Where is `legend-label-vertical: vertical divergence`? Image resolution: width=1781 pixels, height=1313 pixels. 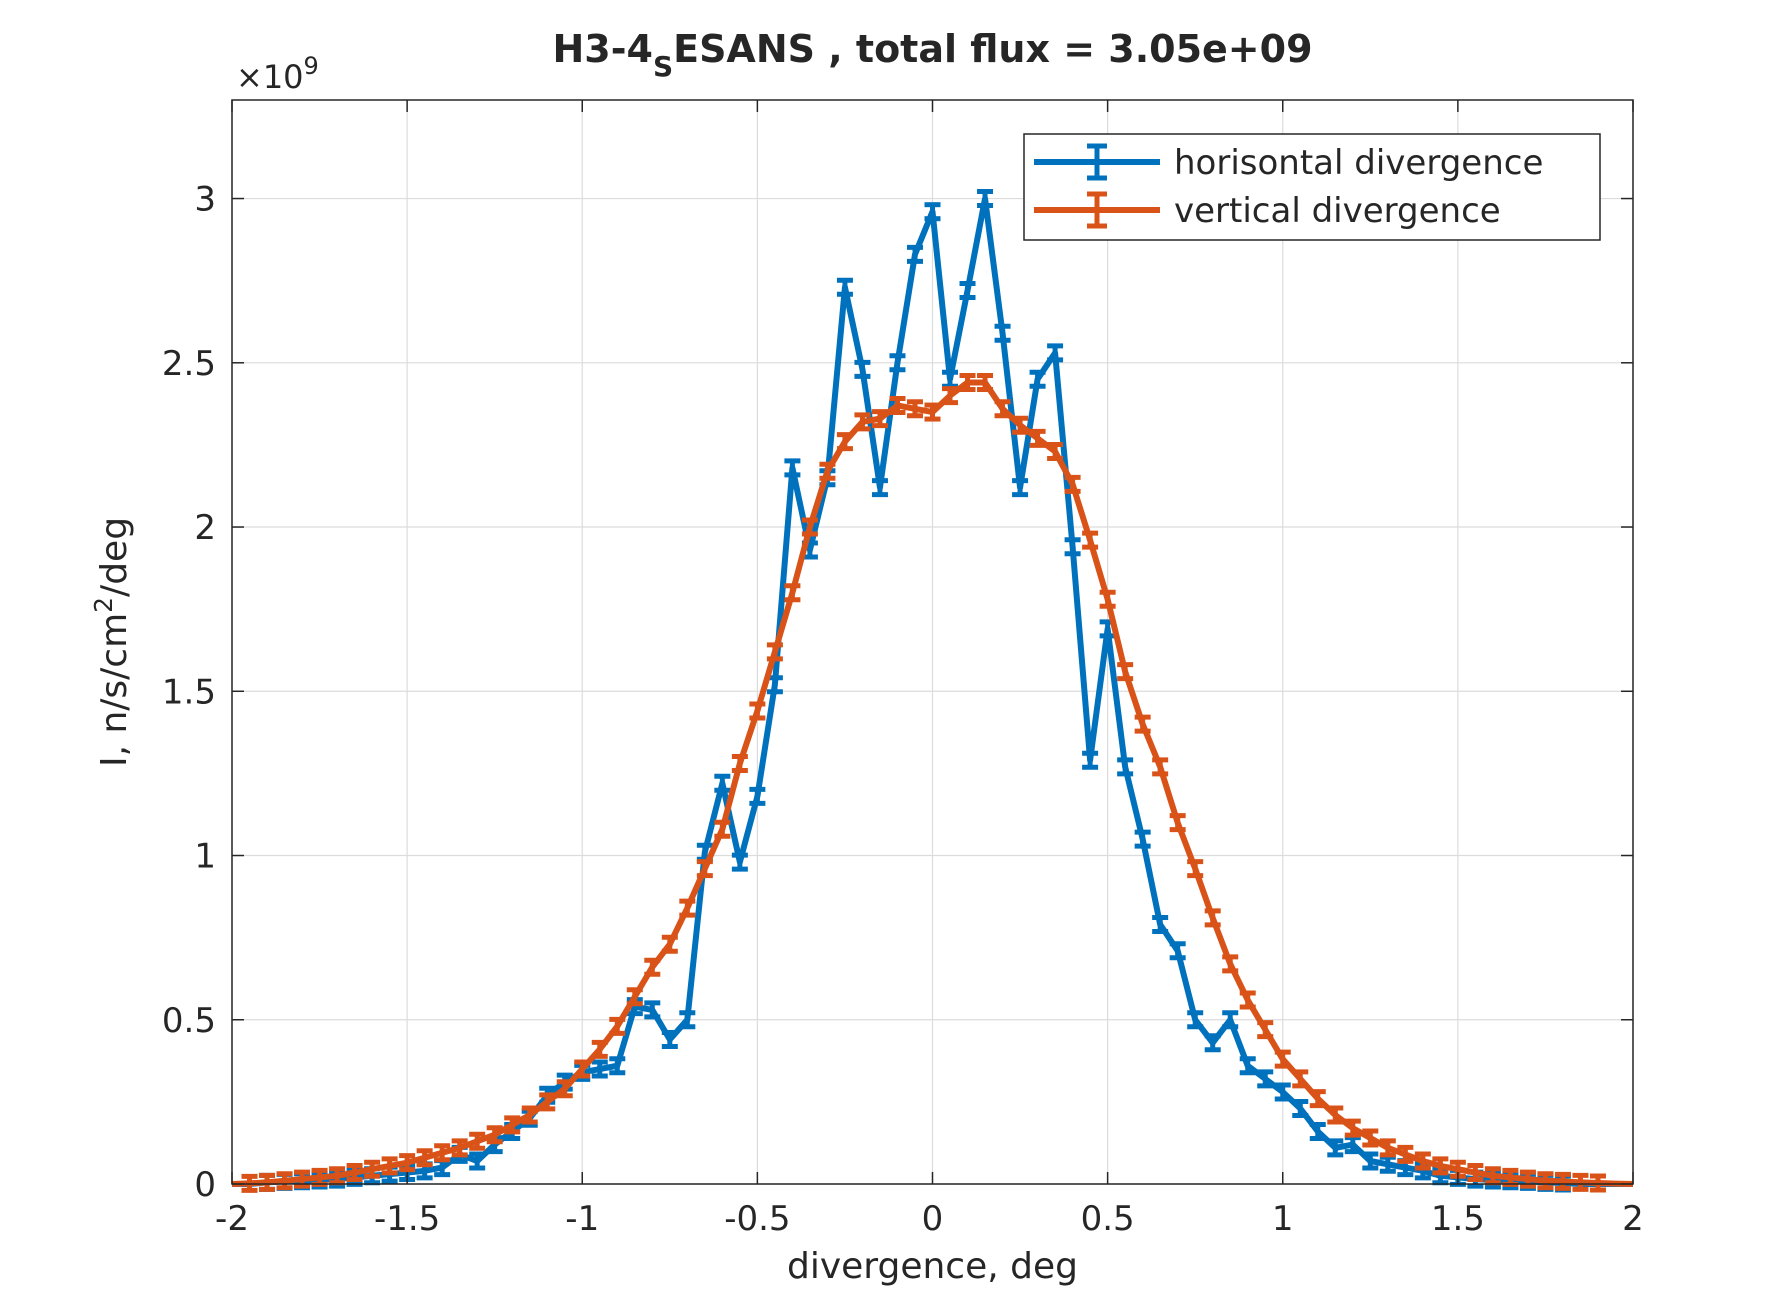
legend-label-vertical: vertical divergence is located at coordinates (1337, 211).